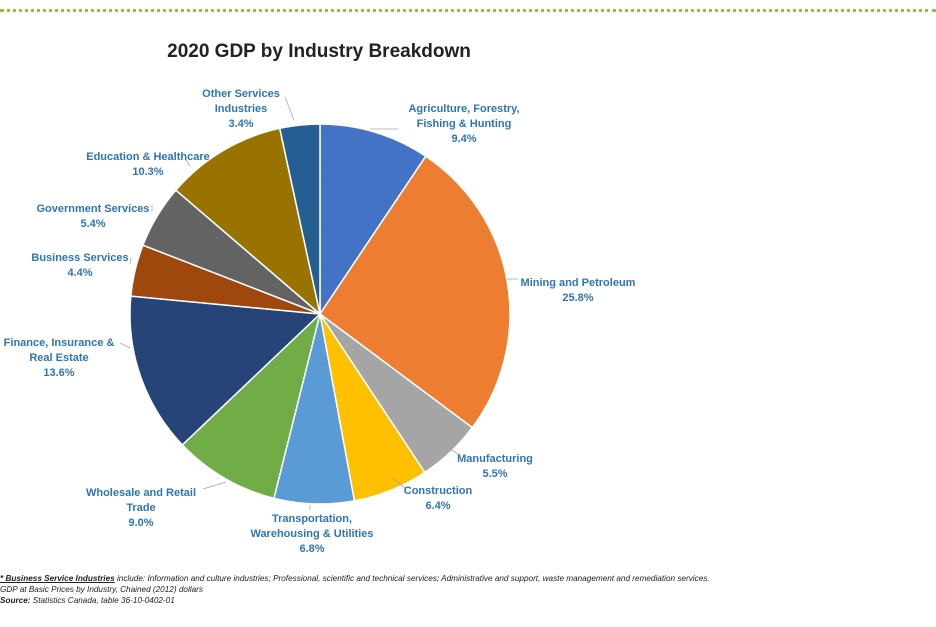 This screenshot has width=936, height=627. What do you see at coordinates (463, 139) in the screenshot?
I see `slice-value-label: 9.4%` at bounding box center [463, 139].